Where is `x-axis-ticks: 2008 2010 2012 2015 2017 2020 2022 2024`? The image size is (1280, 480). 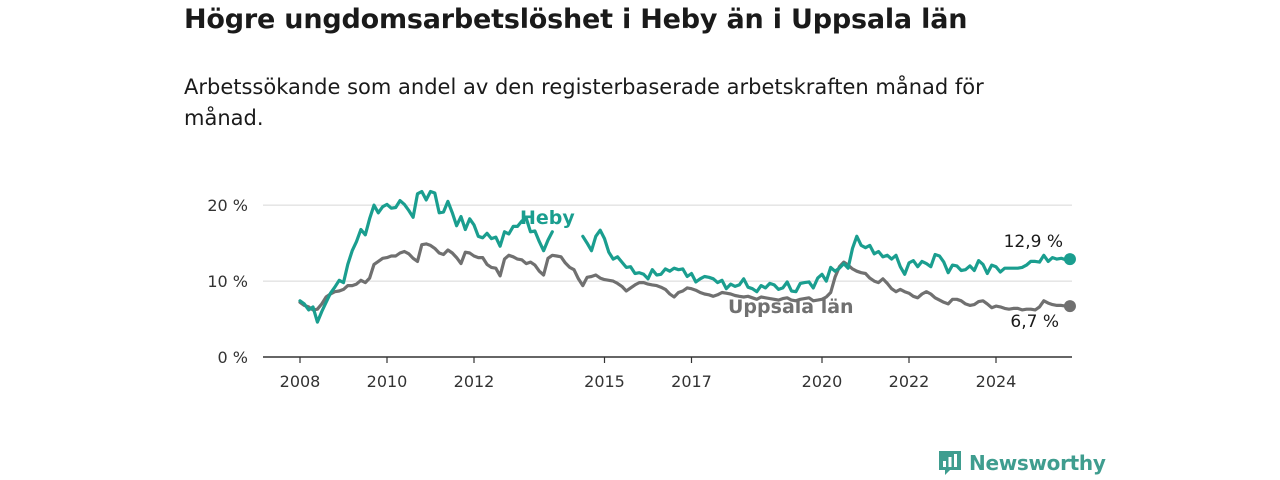 x-axis-ticks: 2008 2010 2012 2015 2017 2020 2022 2024 is located at coordinates (648, 374).